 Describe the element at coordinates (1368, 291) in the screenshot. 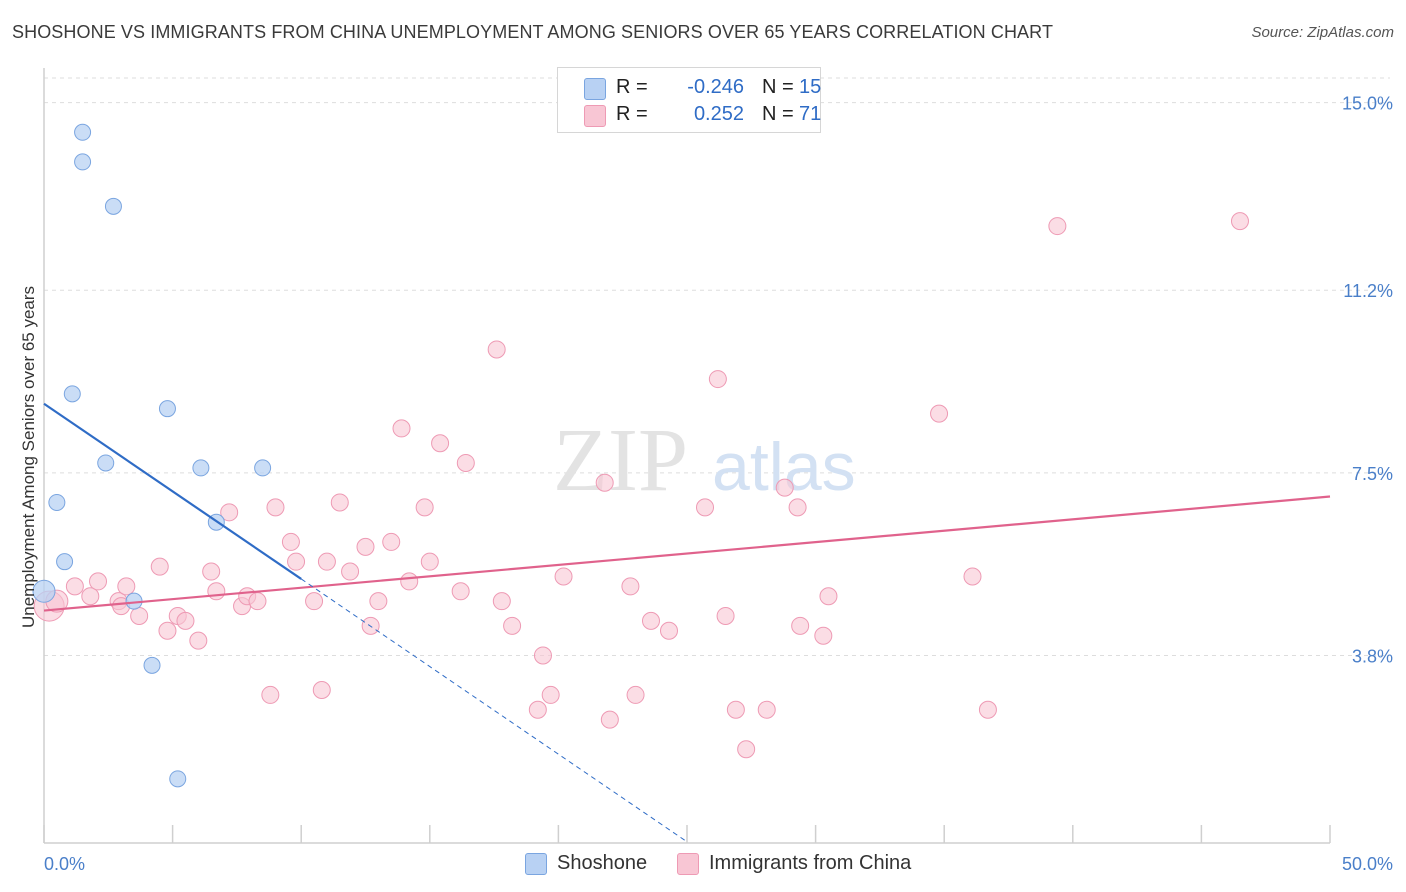

I see `y-tick-label: 11.2%` at that location.